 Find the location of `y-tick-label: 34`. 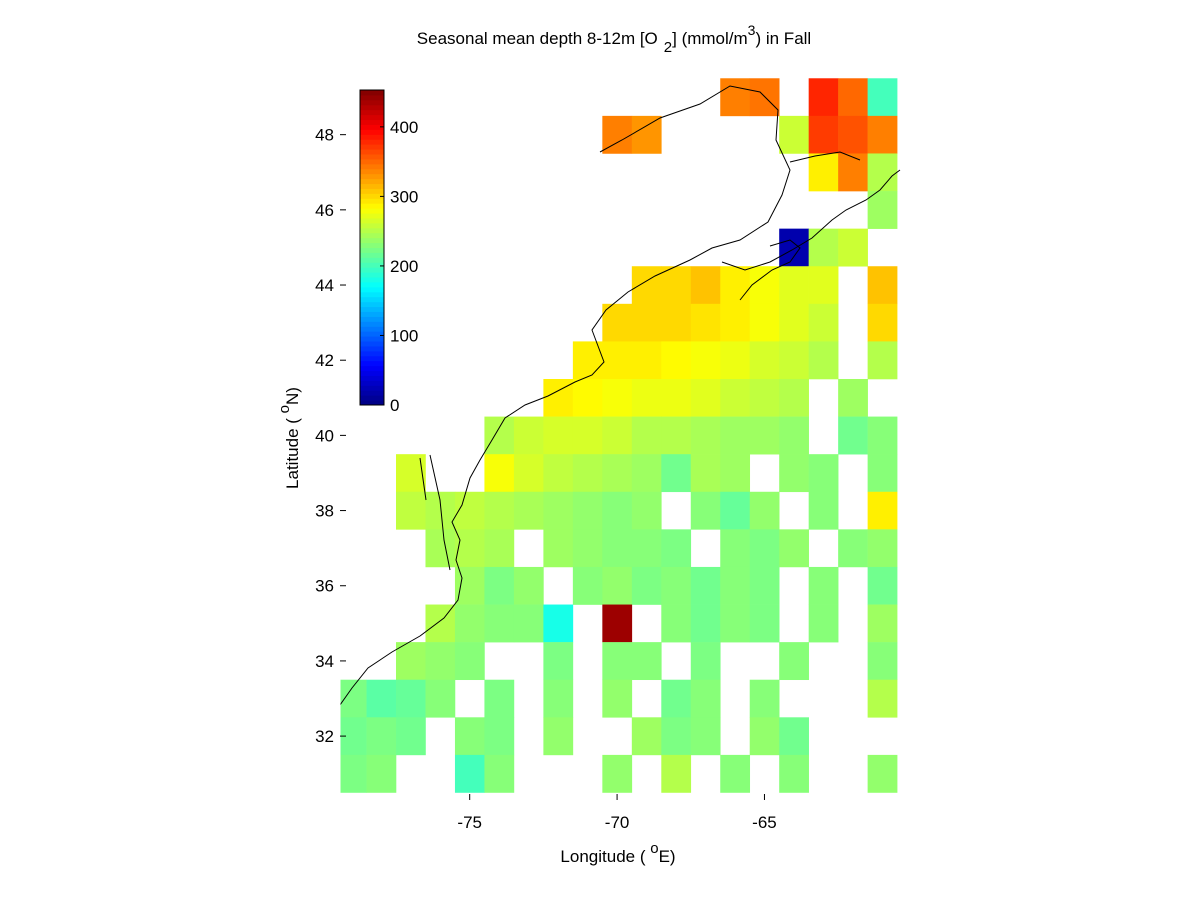

y-tick-label: 34 is located at coordinates (324, 661).